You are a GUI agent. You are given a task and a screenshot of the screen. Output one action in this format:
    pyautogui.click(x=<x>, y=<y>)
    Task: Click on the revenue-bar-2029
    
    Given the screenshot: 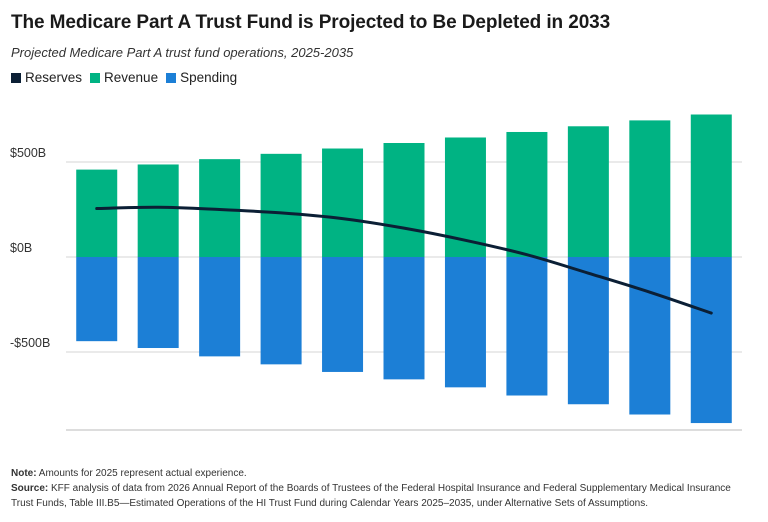 What is the action you would take?
    pyautogui.click(x=343, y=202)
    